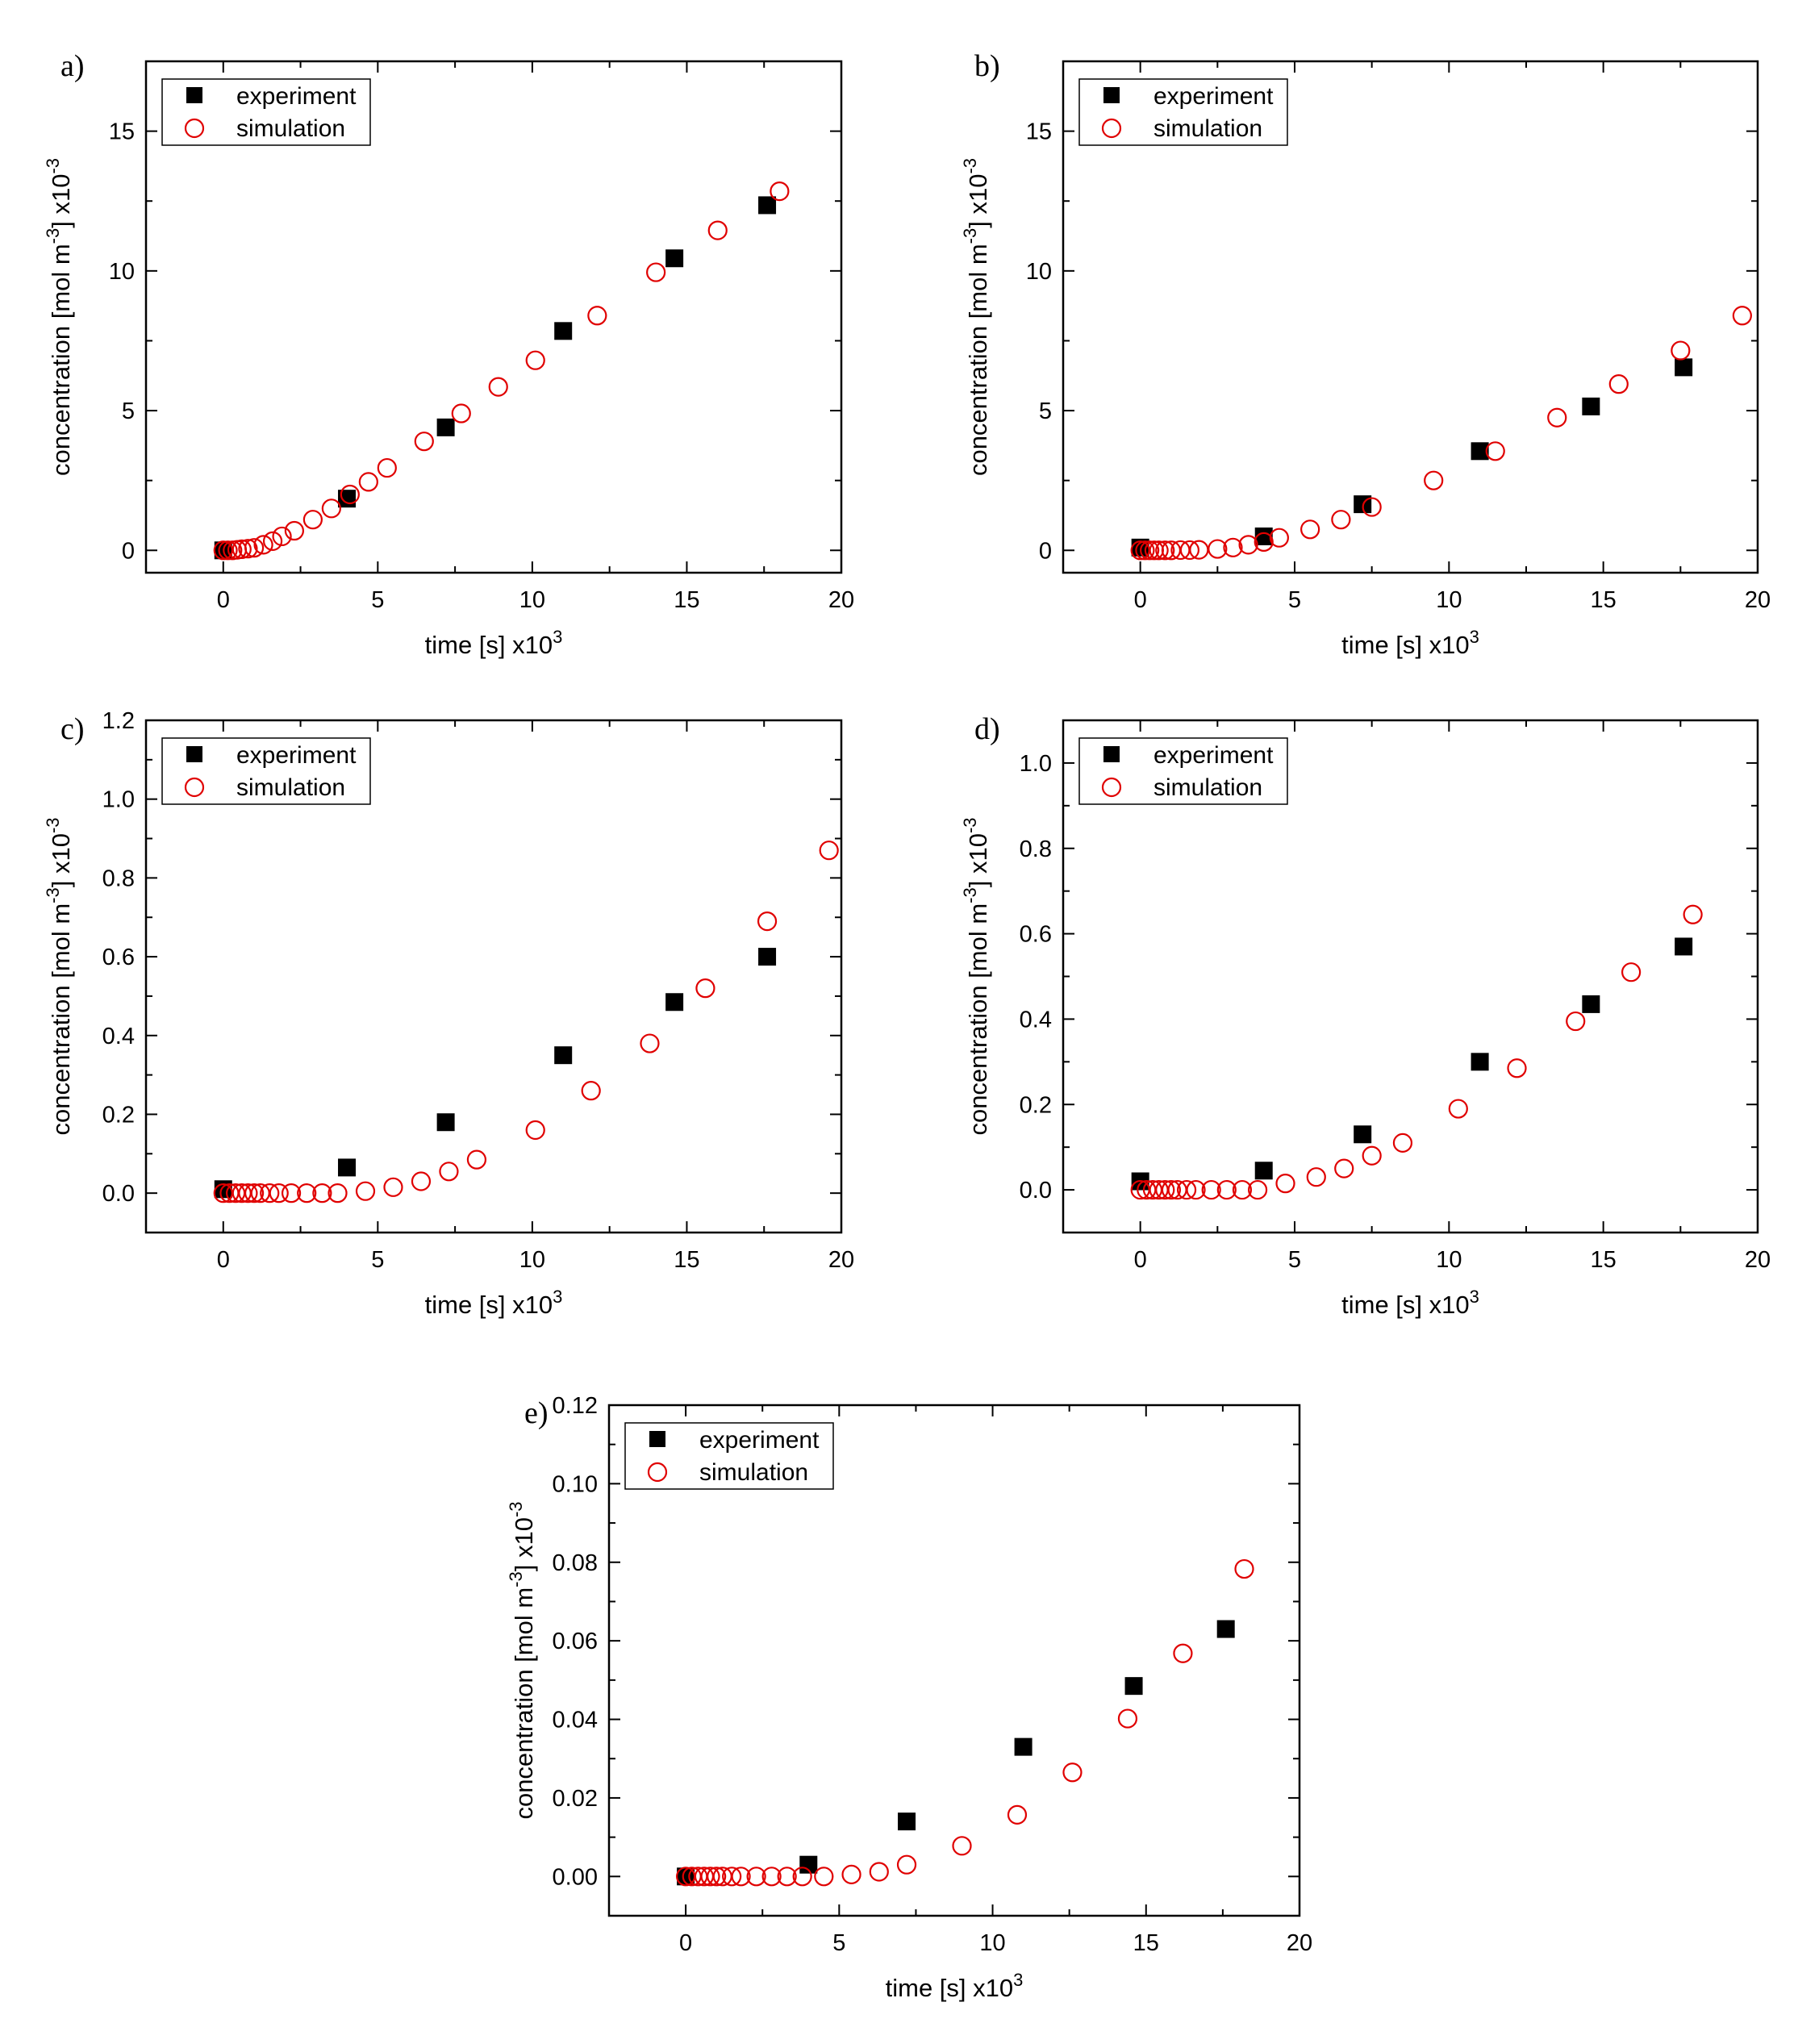 The height and width of the screenshot is (2044, 1798). What do you see at coordinates (575, 1721) in the screenshot?
I see `y-tick-label: 0.04` at bounding box center [575, 1721].